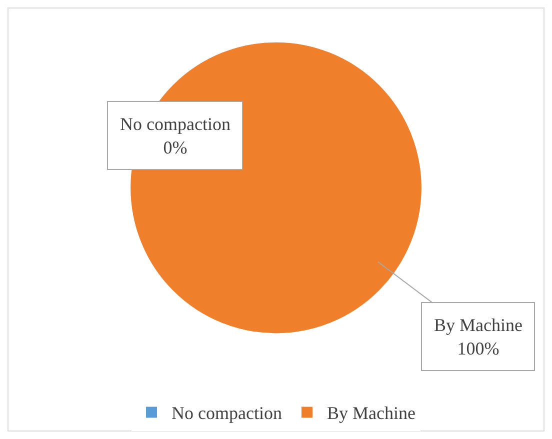 The image size is (552, 439). What do you see at coordinates (478, 348) in the screenshot?
I see `data-label: 100%` at bounding box center [478, 348].